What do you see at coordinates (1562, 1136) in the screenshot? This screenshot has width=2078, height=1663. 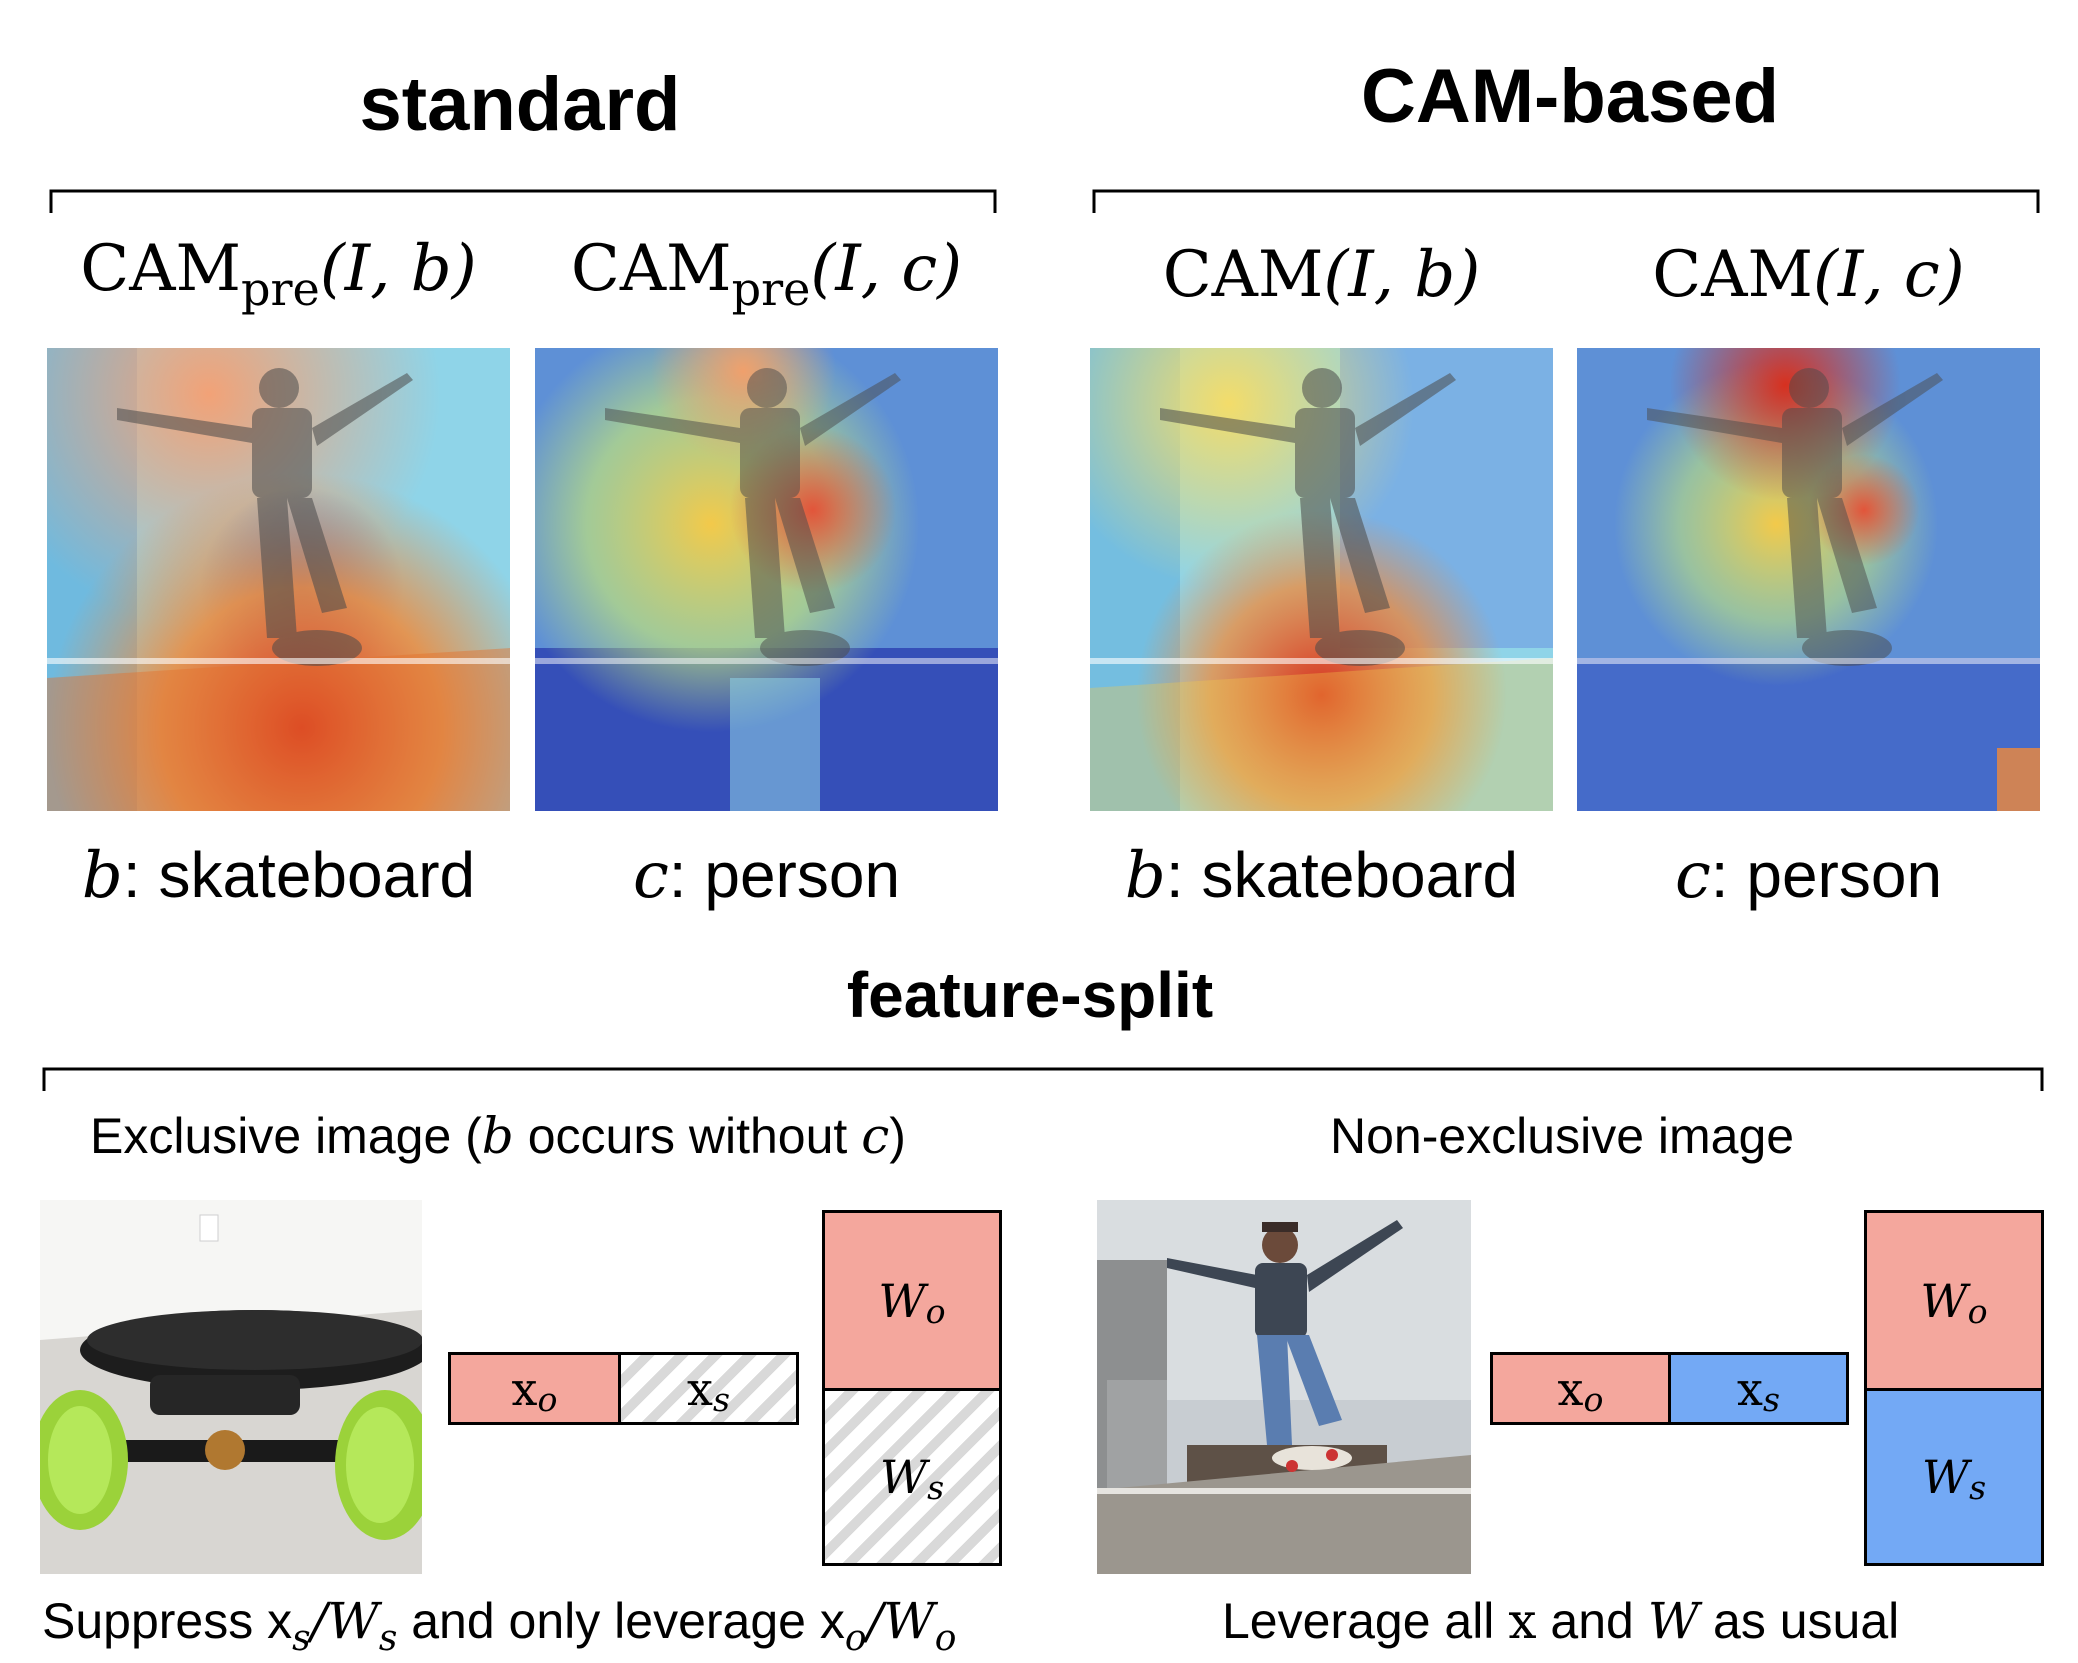 I see `non-exclusive-image-caption: Non-exclusive image` at bounding box center [1562, 1136].